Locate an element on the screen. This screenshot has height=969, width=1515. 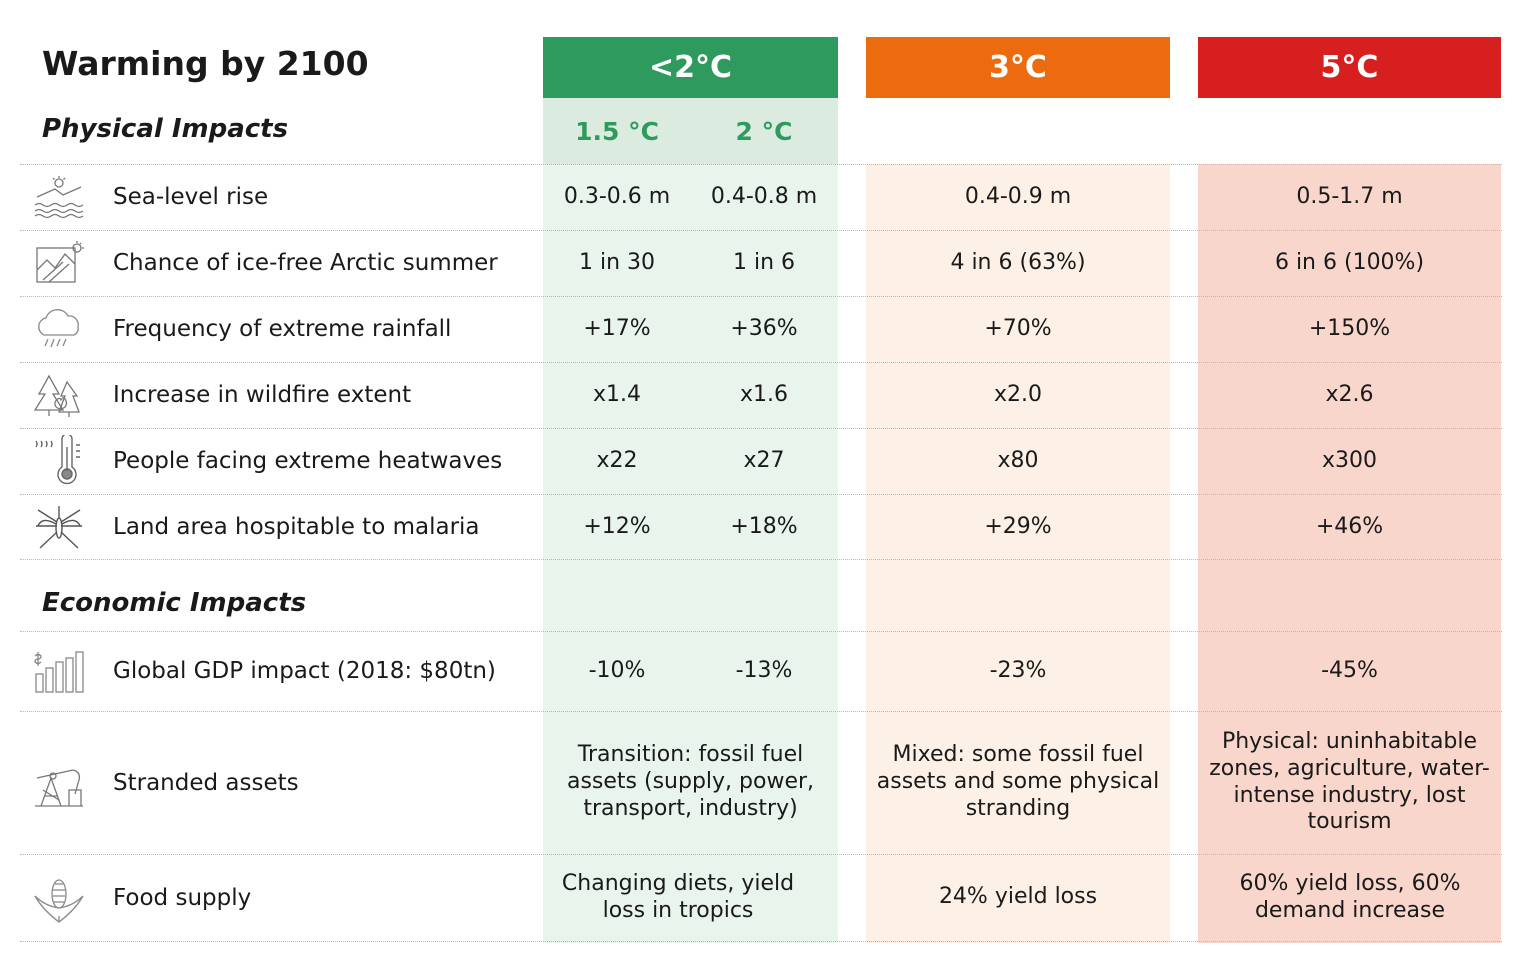
cell-sea-level-2c: 0.4-0.8 m is located at coordinates (764, 196).